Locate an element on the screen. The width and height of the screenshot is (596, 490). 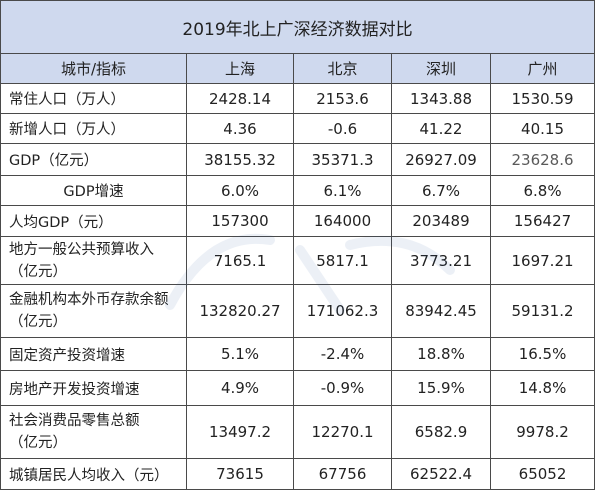
cell-beijing: 12270.1 is located at coordinates (342, 432).